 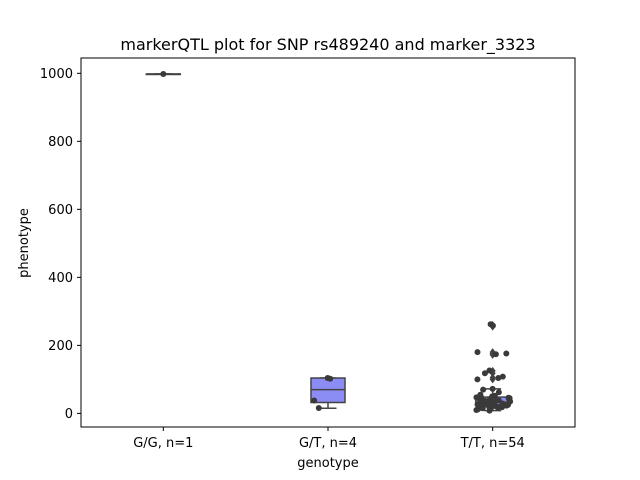 I want to click on x-axis-label: genotype, so click(x=327, y=463).